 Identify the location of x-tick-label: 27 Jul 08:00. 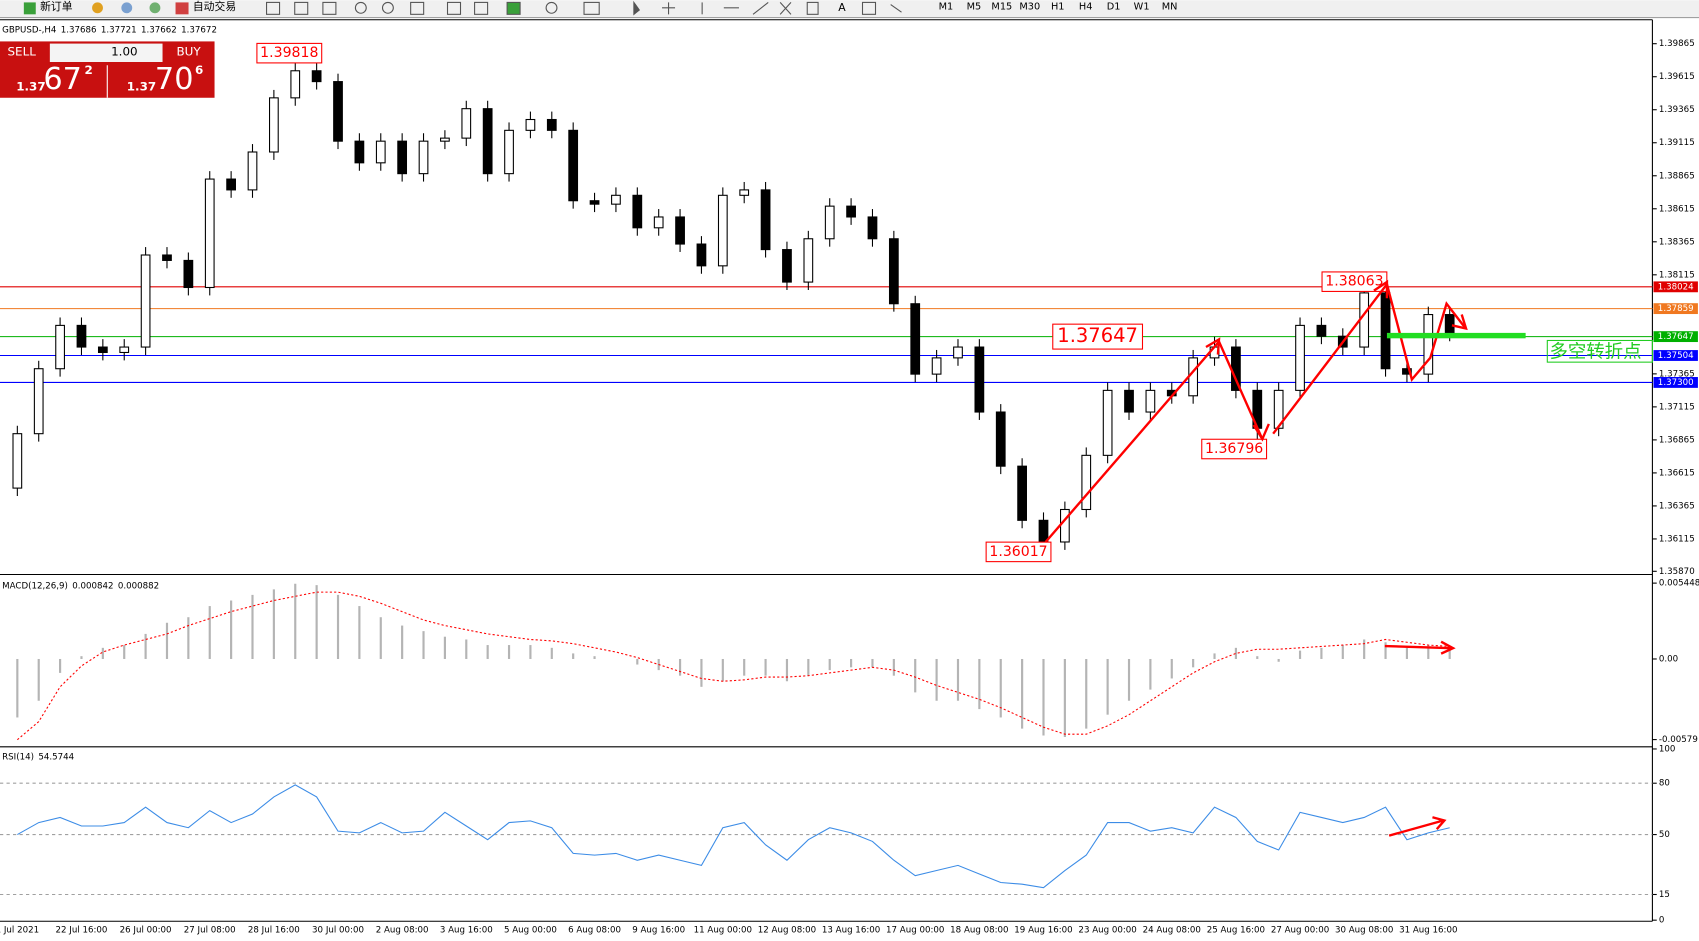
(210, 930).